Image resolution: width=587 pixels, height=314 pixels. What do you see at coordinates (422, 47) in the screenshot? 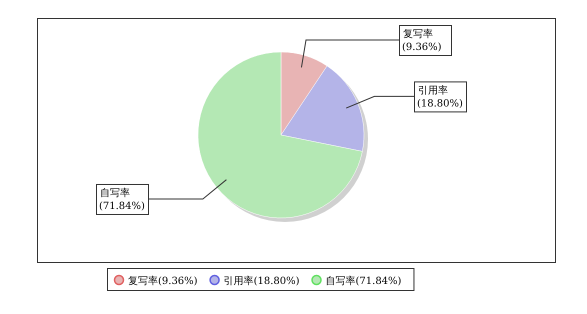
I see `data-label: (9.36%)` at bounding box center [422, 47].